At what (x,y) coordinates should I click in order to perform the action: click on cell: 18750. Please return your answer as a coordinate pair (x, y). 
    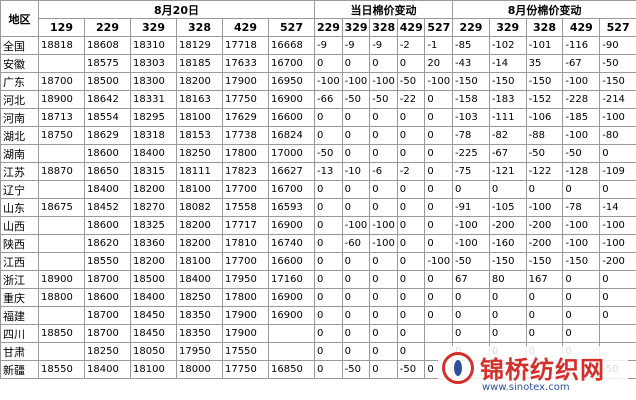
    Looking at the image, I should click on (61, 135).